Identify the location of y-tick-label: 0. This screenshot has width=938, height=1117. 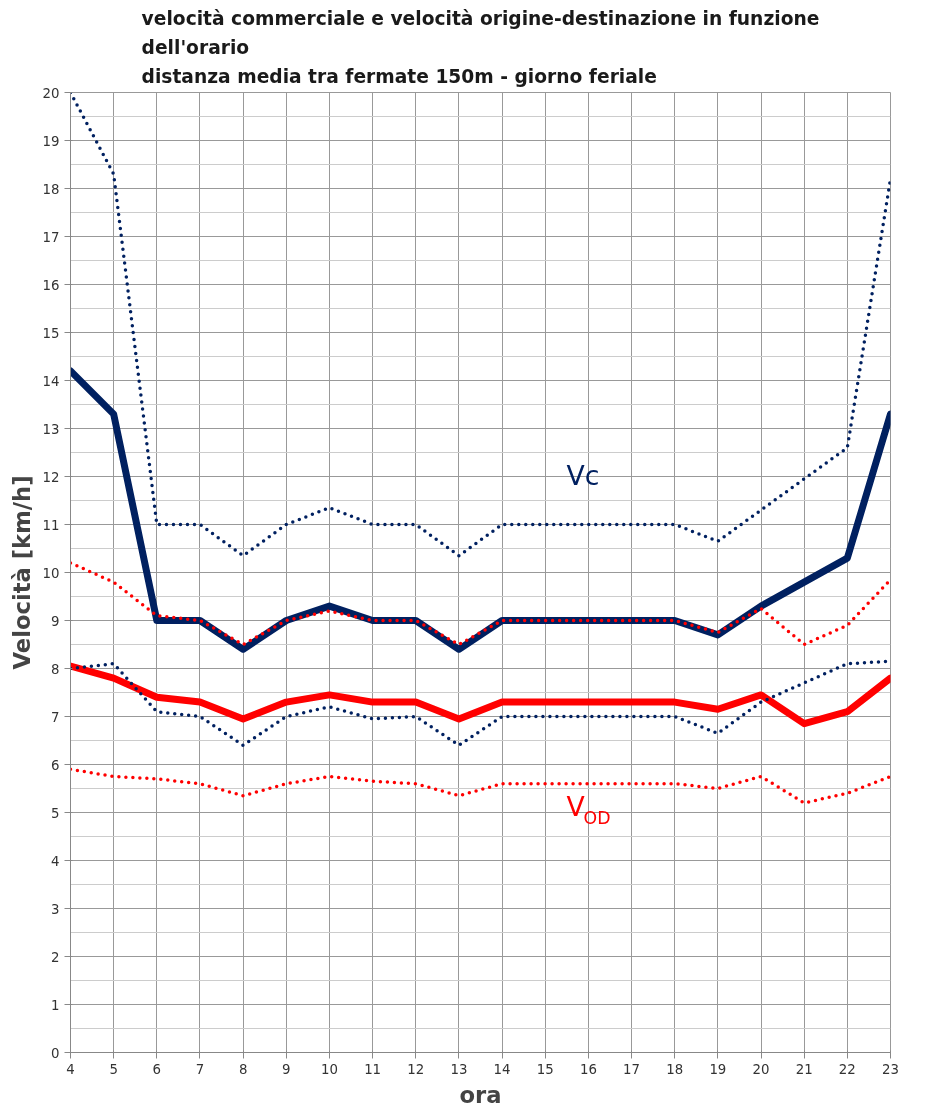
(55, 1053).